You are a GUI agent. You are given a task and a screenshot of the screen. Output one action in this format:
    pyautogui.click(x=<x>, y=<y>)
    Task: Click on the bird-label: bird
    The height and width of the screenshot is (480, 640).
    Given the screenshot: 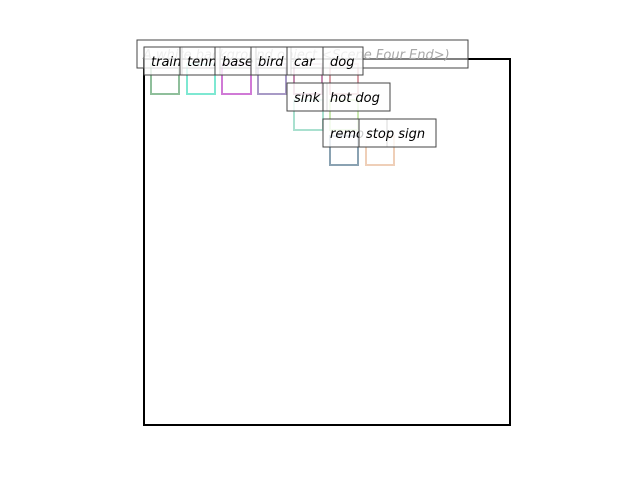 What is the action you would take?
    pyautogui.click(x=271, y=62)
    